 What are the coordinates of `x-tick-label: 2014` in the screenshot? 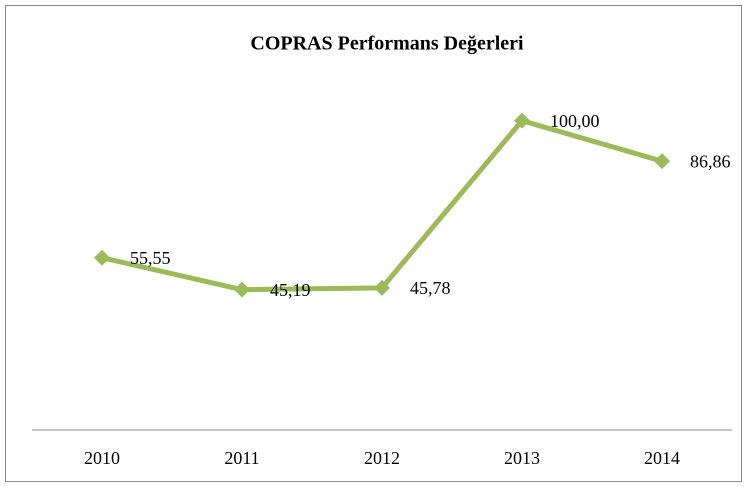 It's located at (662, 458).